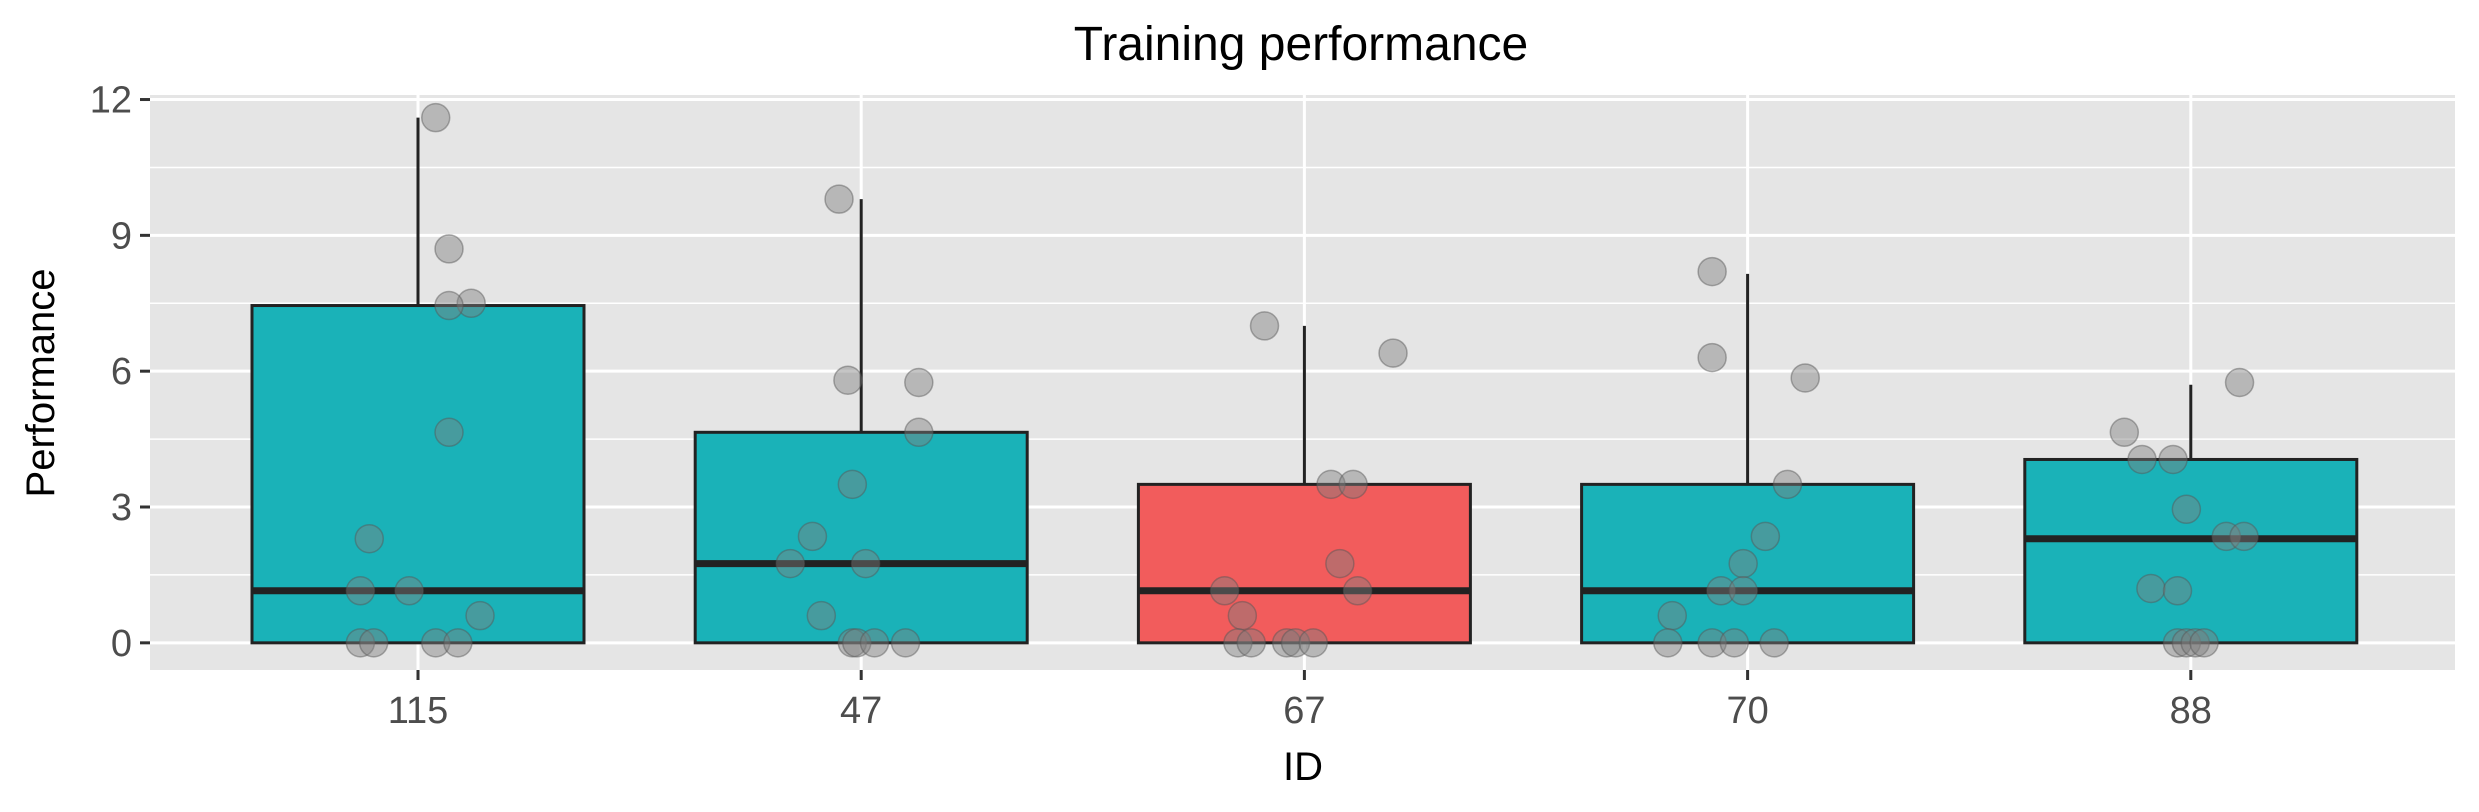 This screenshot has height=812, width=2479. I want to click on y-axis-title: Performance, so click(41, 383).